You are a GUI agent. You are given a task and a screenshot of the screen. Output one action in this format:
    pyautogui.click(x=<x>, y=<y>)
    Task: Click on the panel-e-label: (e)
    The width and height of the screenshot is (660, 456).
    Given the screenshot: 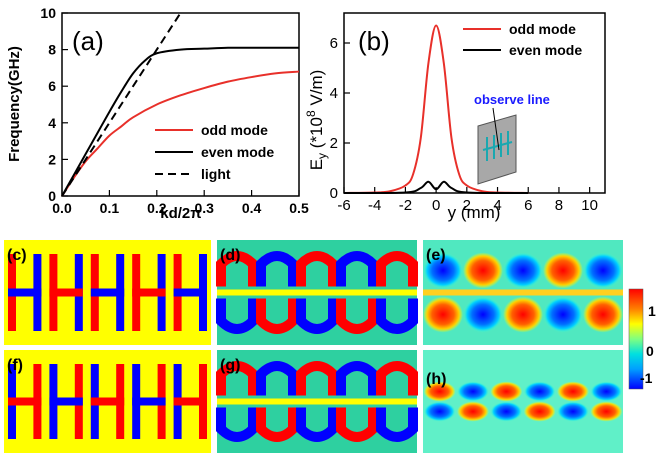 What is the action you would take?
    pyautogui.click(x=436, y=255)
    